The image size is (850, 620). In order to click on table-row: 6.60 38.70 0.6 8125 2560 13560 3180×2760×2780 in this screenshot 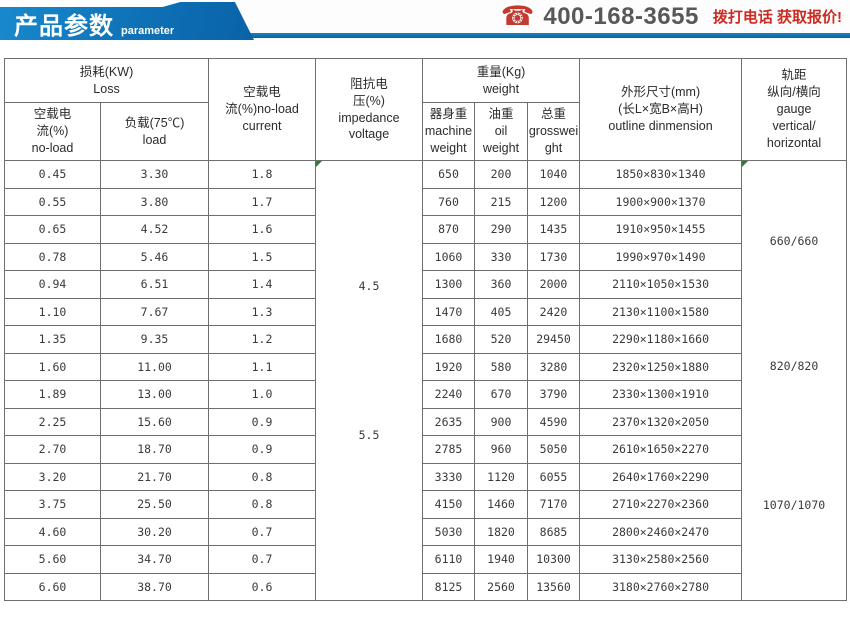, I will do `click(425, 586)`.